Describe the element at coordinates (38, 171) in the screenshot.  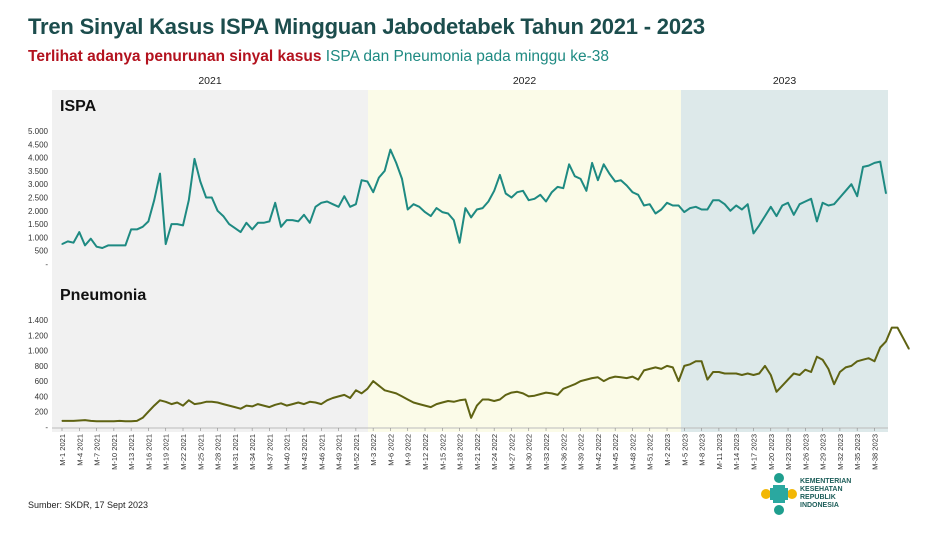
I see `ispa-ytick-label: 3.500` at that location.